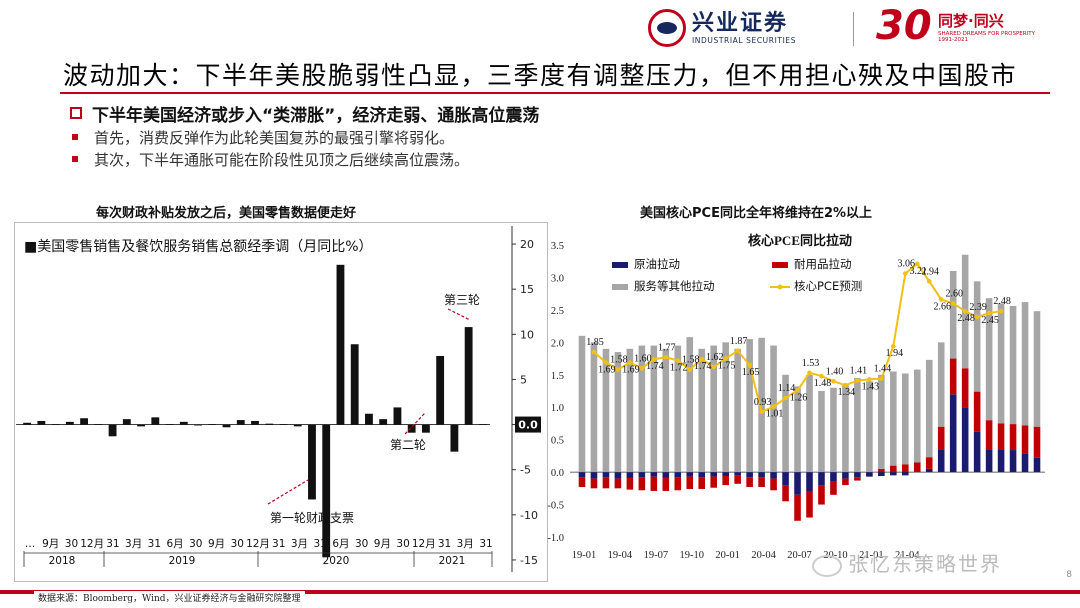 The height and width of the screenshot is (608, 1080). Describe the element at coordinates (871, 555) in the screenshot. I see `x-tick-label: 21-01` at that location.